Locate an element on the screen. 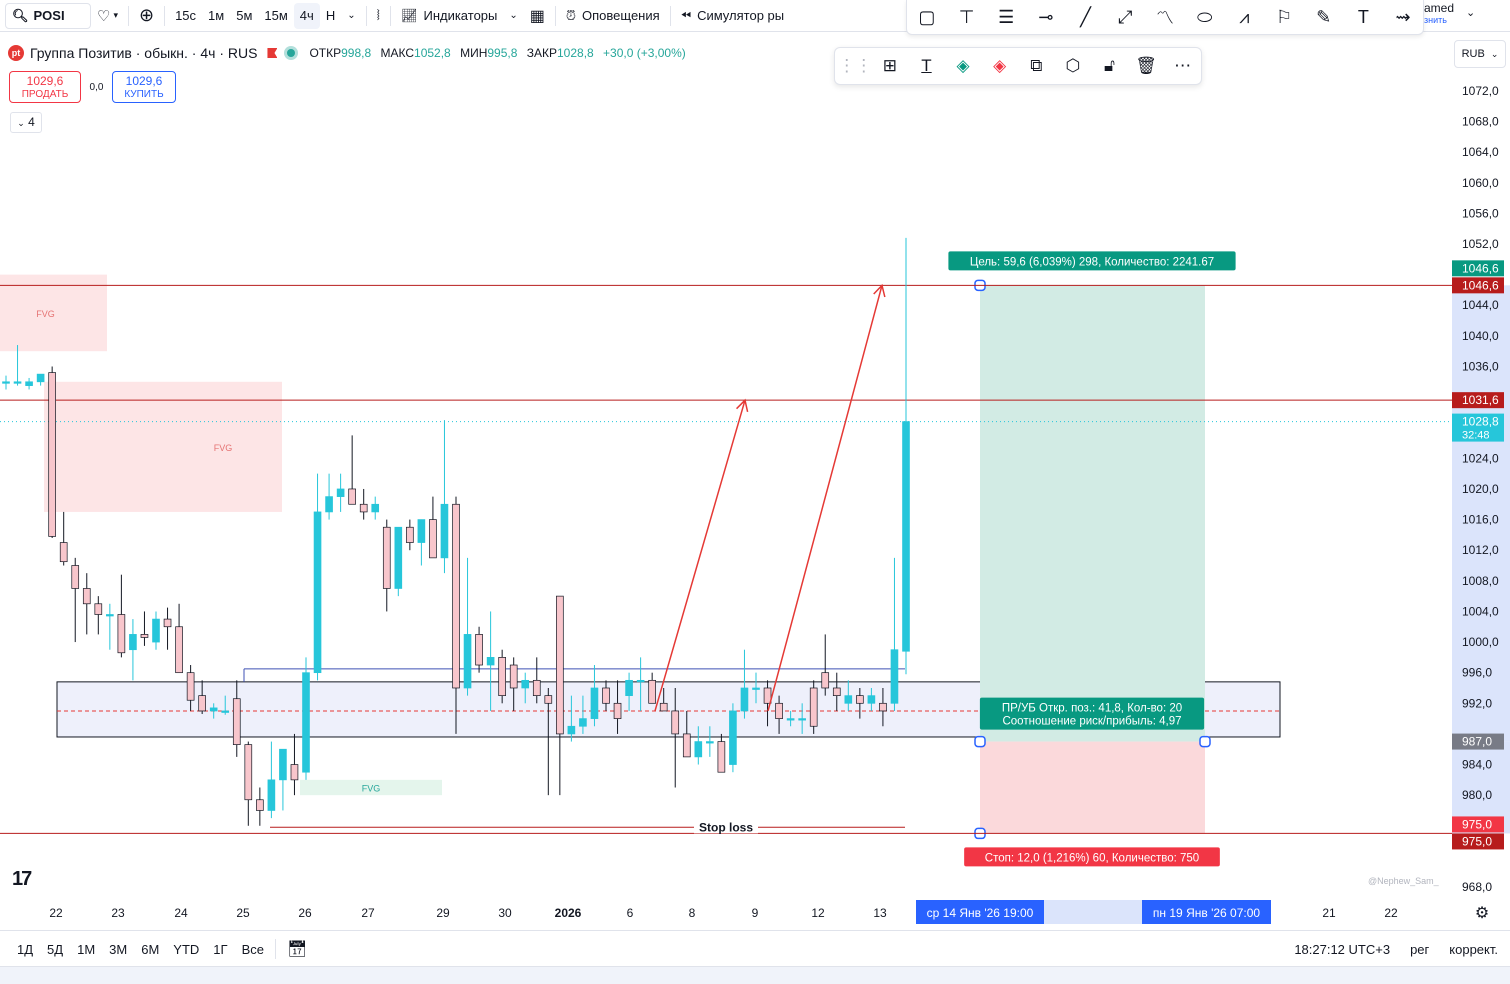 This screenshot has width=1510, height=984. price-tick: 1012,0 is located at coordinates (1480, 550).